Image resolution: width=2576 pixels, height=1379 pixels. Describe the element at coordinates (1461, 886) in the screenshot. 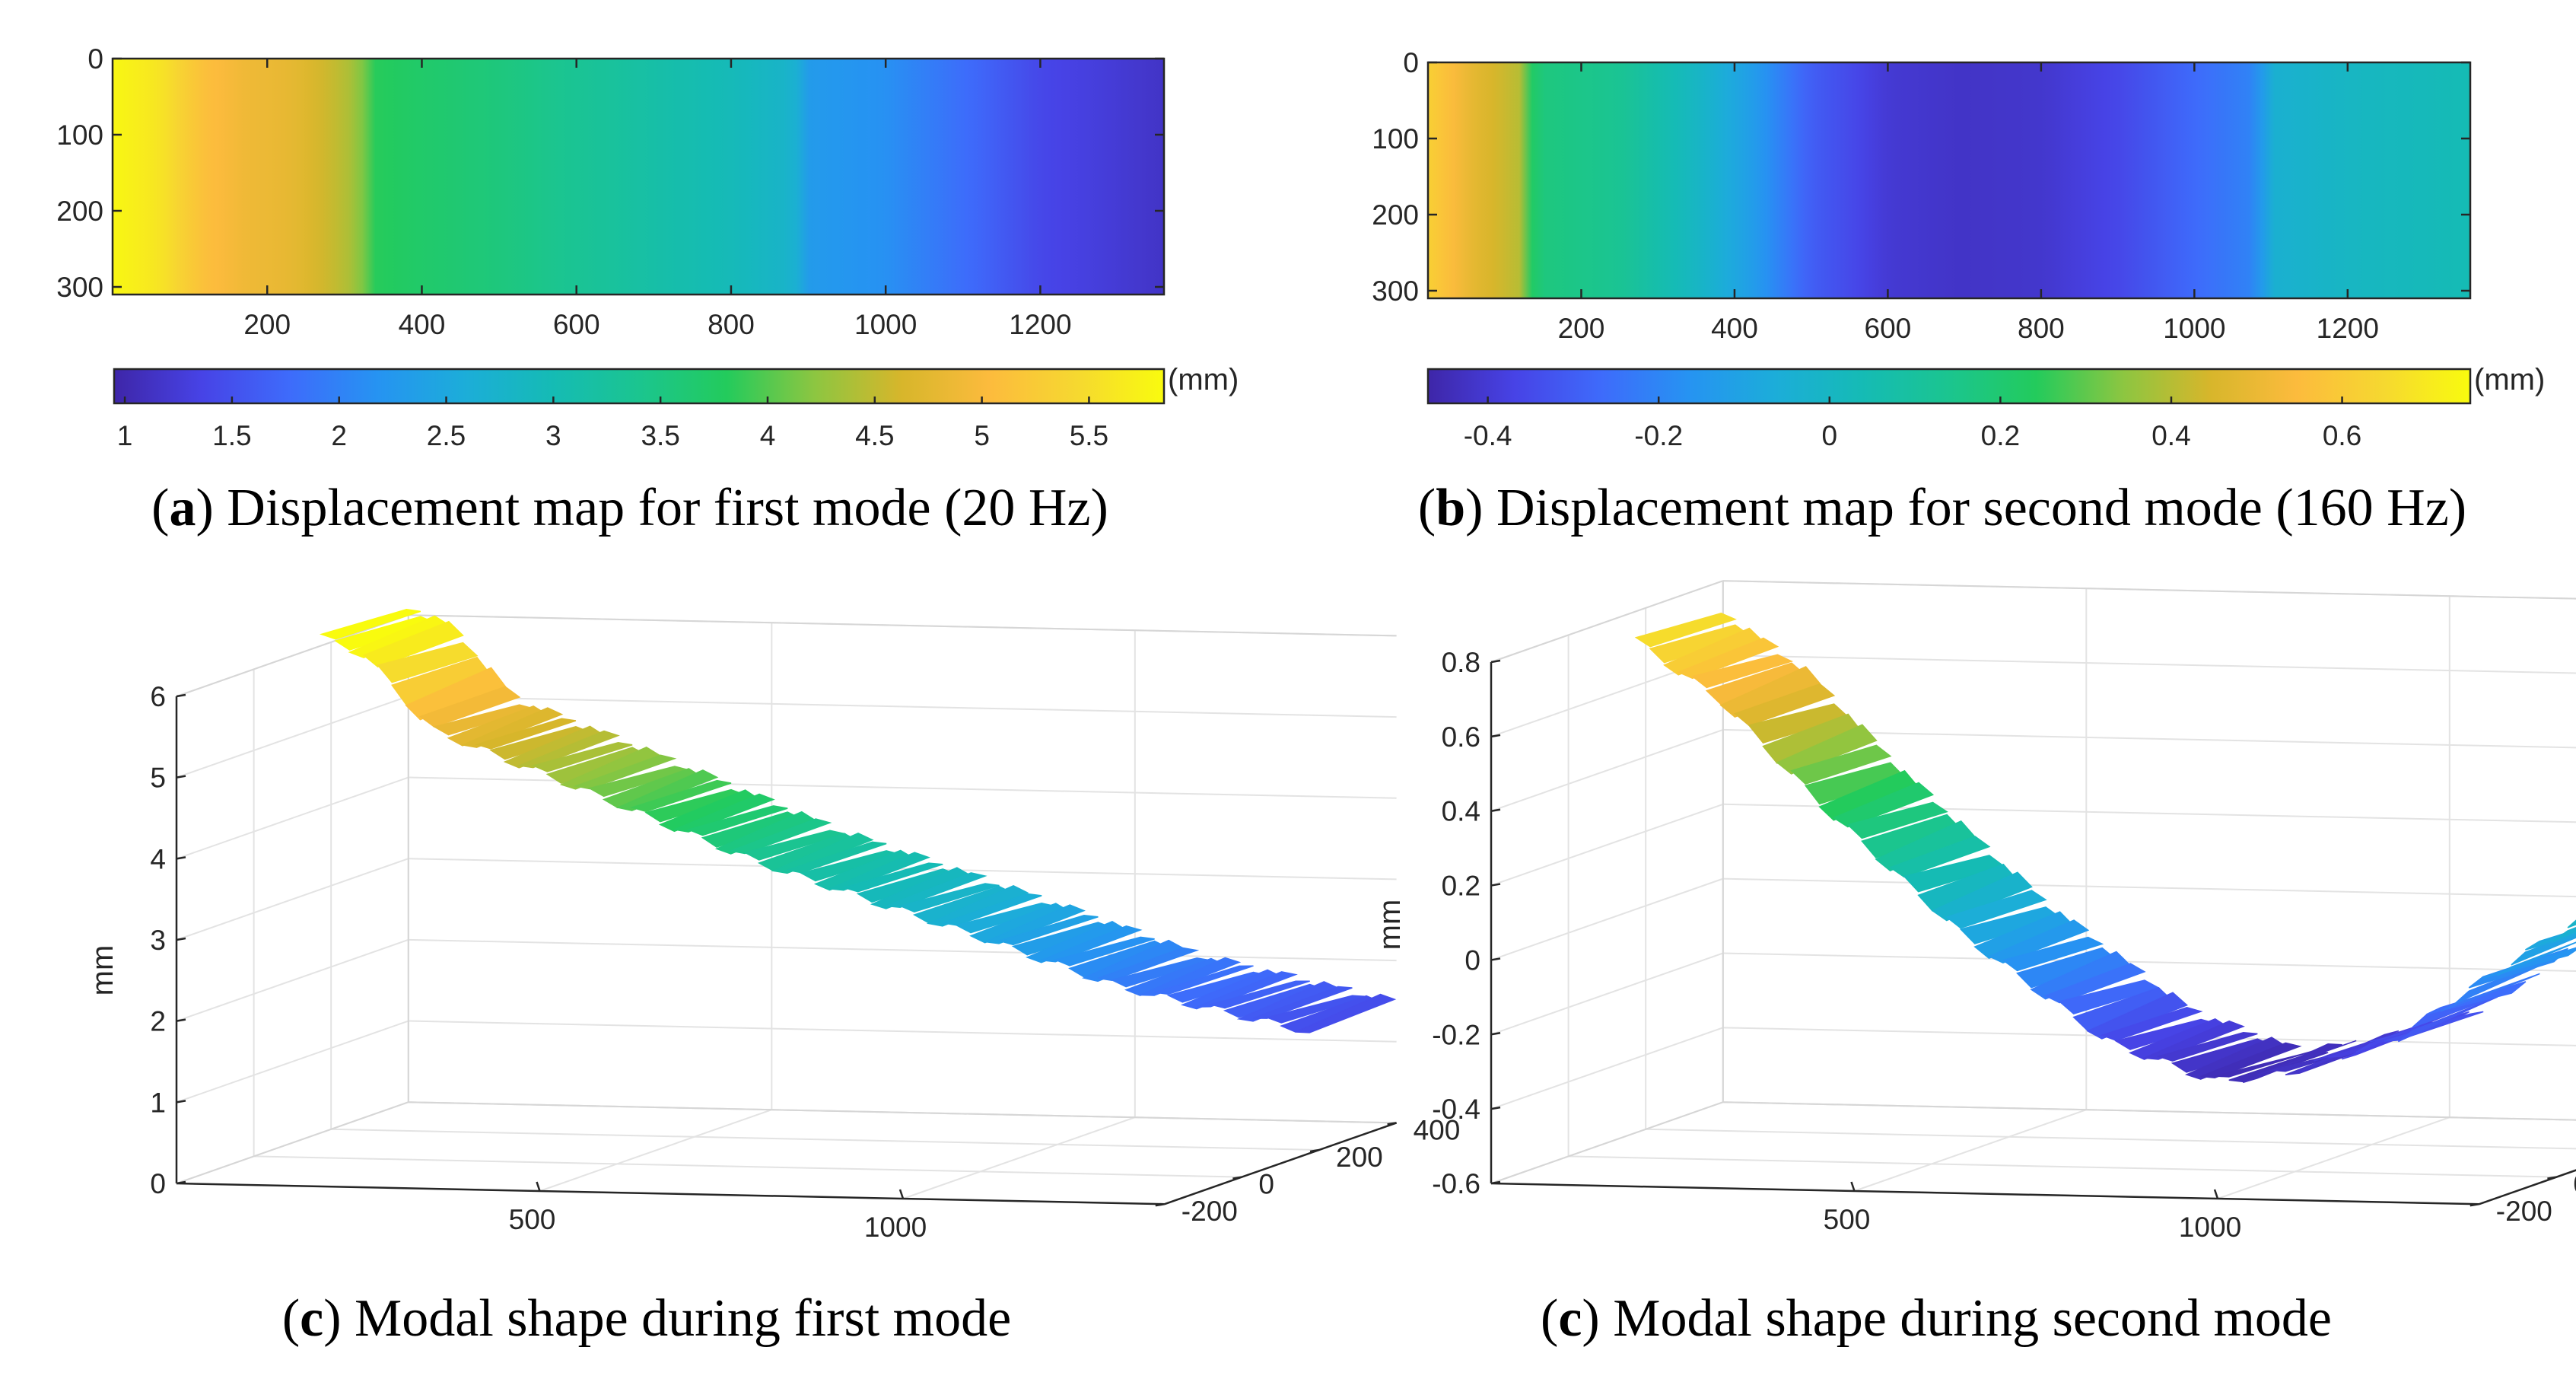

I see `panel-c2-z-tick-label: 0.2` at that location.